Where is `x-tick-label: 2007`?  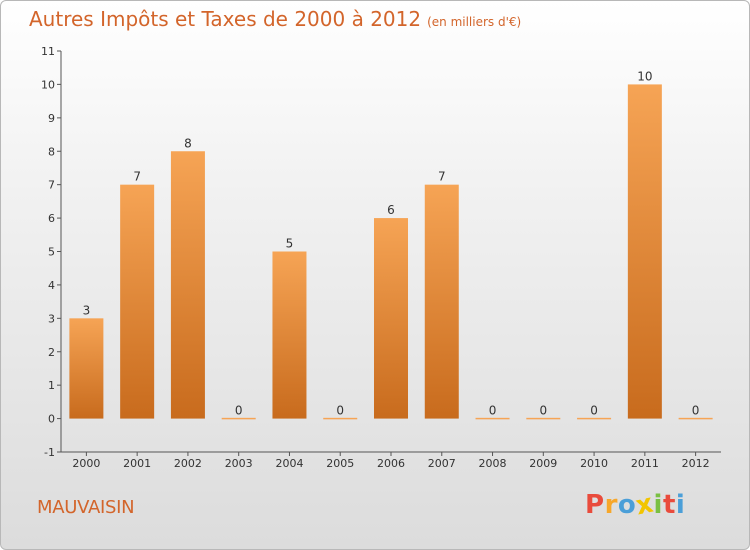
x-tick-label: 2007 is located at coordinates (442, 463).